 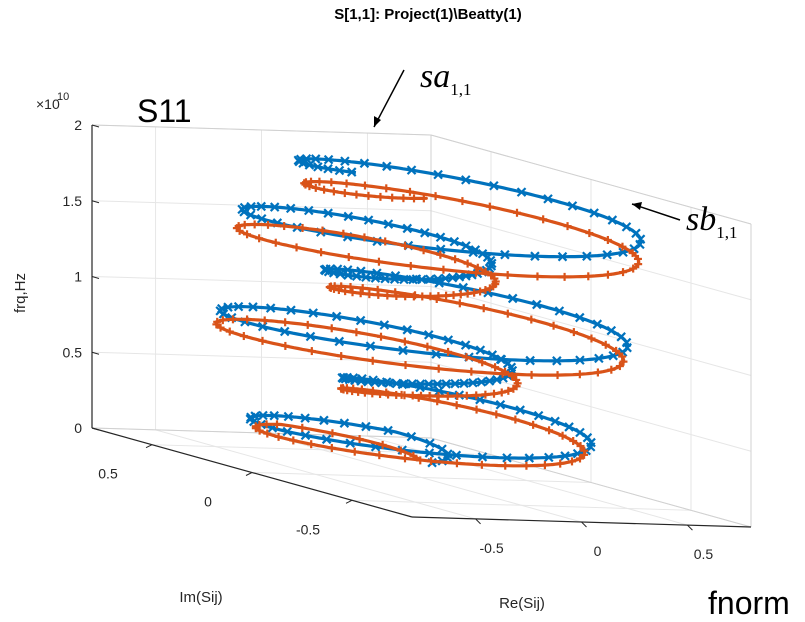 What do you see at coordinates (73, 352) in the screenshot?
I see `z-tick-label: 0.5` at bounding box center [73, 352].